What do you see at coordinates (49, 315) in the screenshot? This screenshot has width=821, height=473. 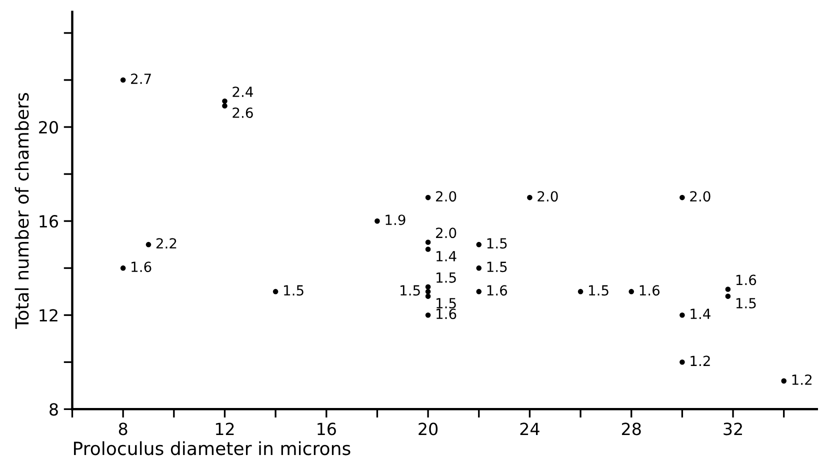 I see `y-tick-label: 12` at bounding box center [49, 315].